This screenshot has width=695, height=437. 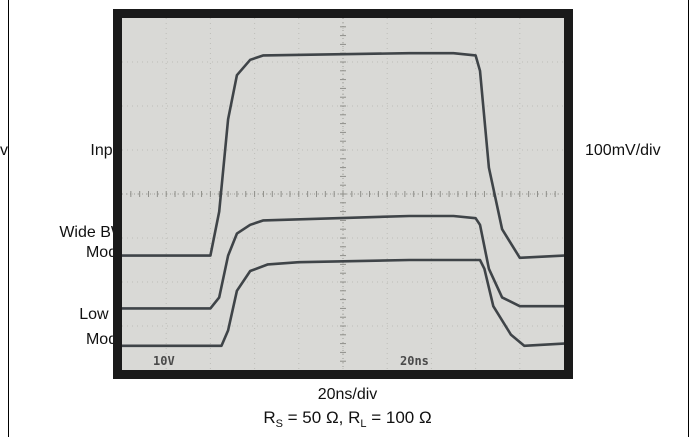 What do you see at coordinates (8, 218) in the screenshot?
I see `left-border-line` at bounding box center [8, 218].